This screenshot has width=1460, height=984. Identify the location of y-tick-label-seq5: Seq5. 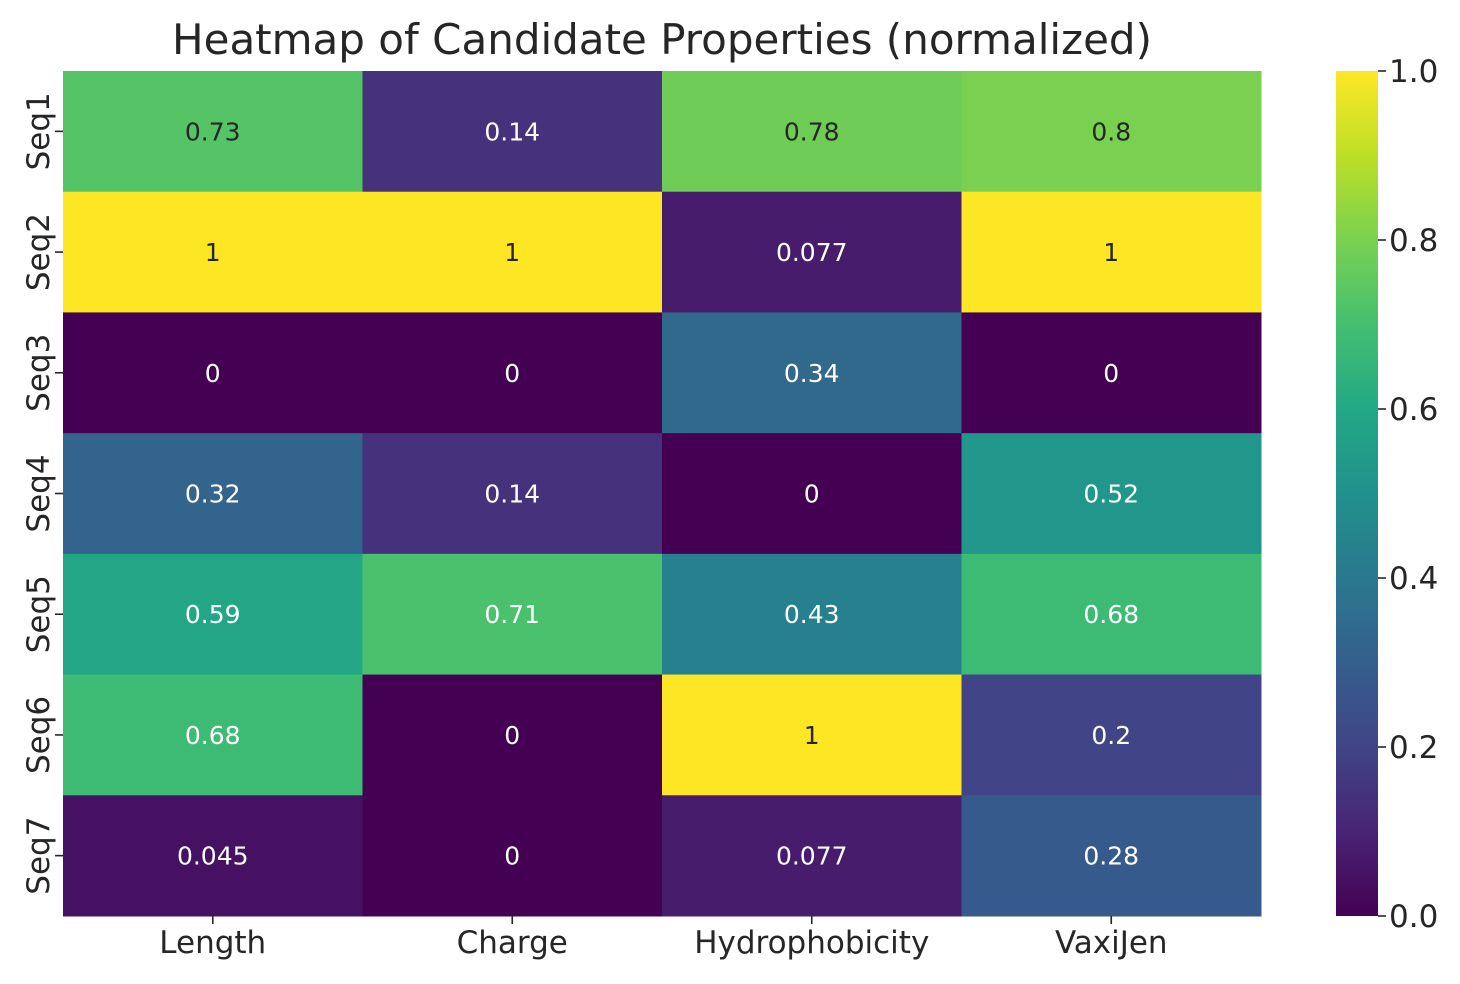
(39, 614).